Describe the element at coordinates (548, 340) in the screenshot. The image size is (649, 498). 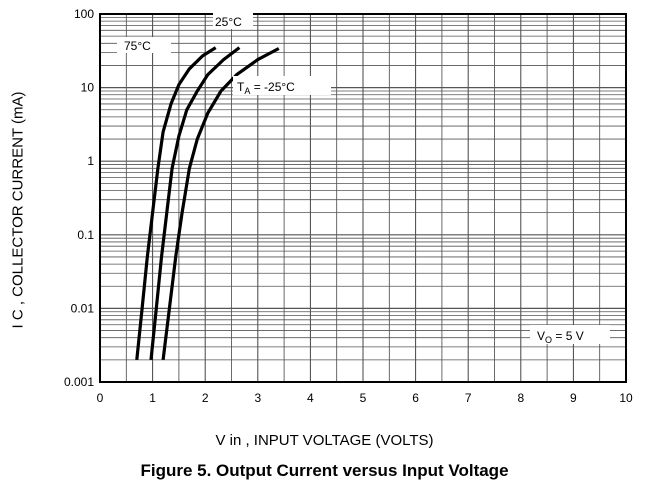
I see `vo-sub: O` at that location.